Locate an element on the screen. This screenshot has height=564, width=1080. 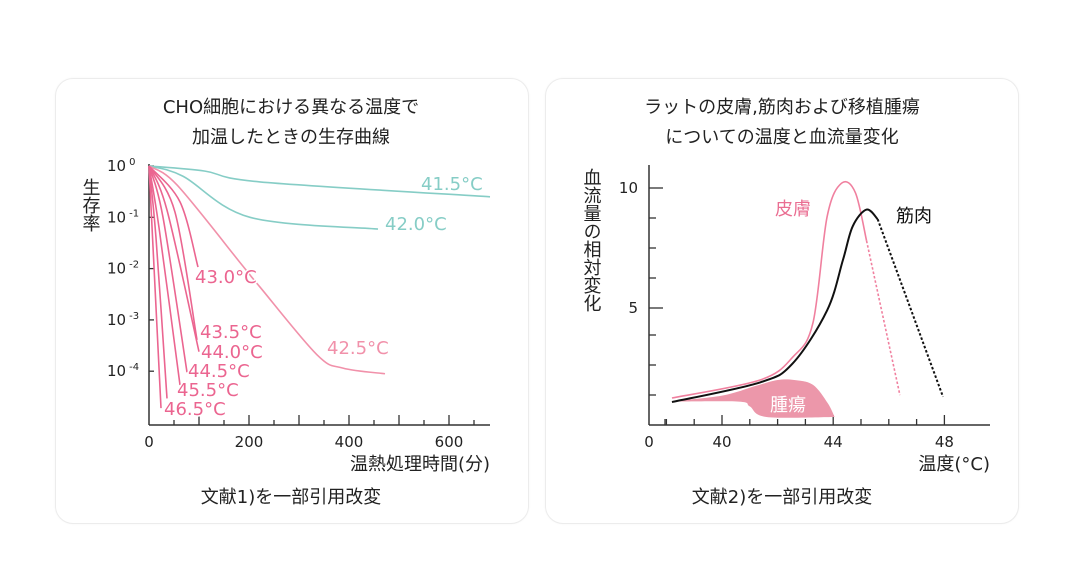
chart-title-line-1: CHO細胞における異なる温度で is located at coordinates (291, 107).